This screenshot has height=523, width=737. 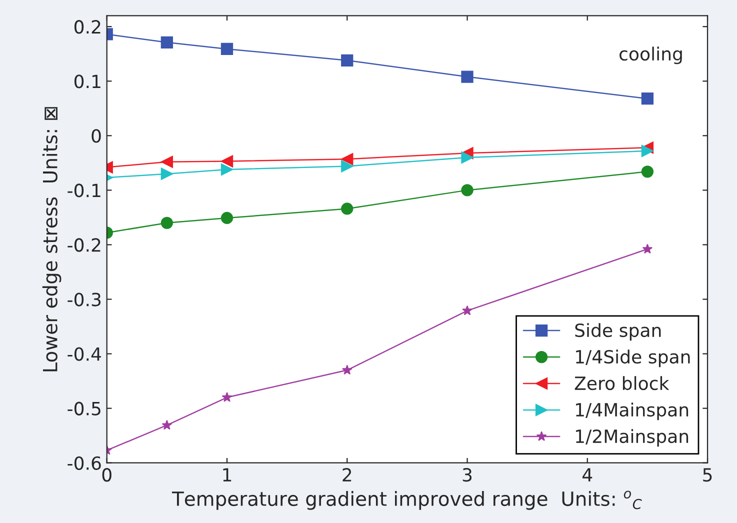 I want to click on annotation: cooling, so click(x=651, y=55).